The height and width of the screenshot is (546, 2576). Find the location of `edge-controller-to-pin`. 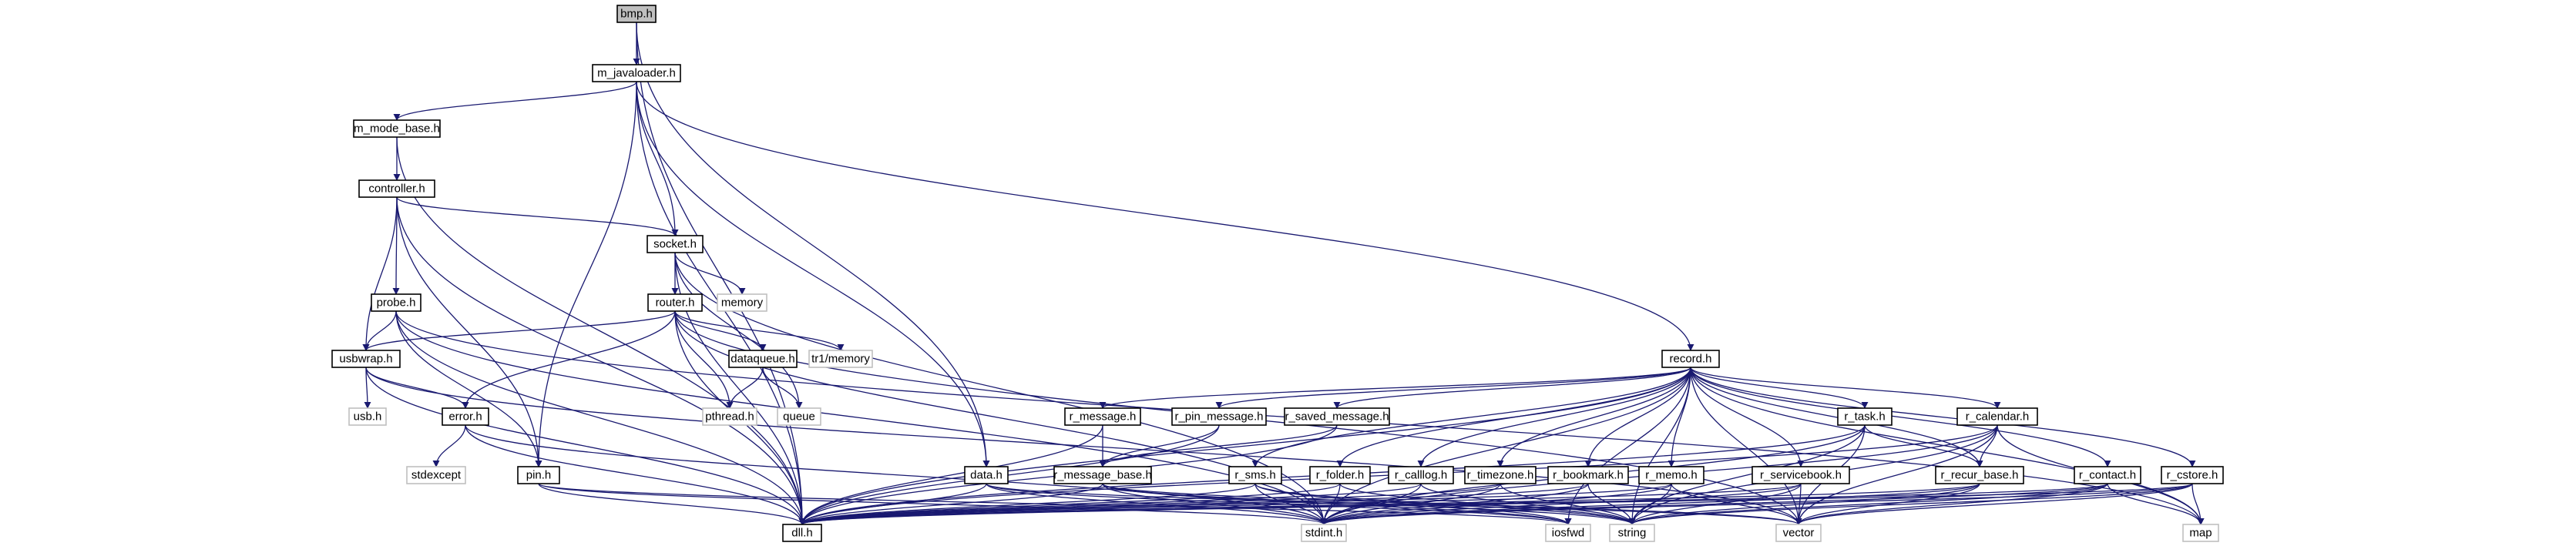

edge-controller-to-pin is located at coordinates (468, 332).